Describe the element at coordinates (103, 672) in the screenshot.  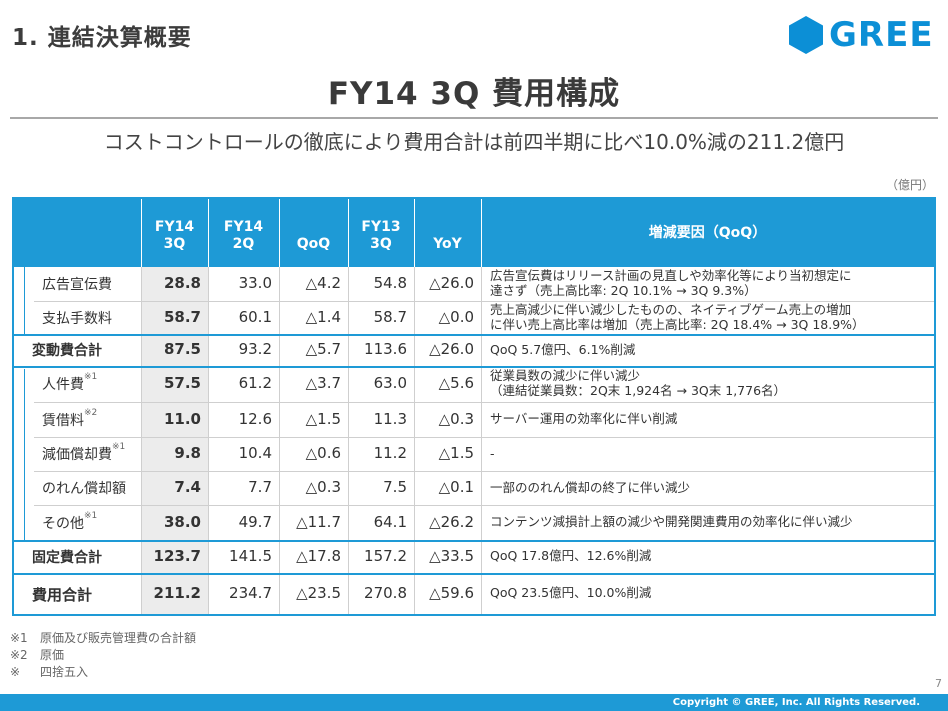
I see `footnote: ※ 四捨五入` at that location.